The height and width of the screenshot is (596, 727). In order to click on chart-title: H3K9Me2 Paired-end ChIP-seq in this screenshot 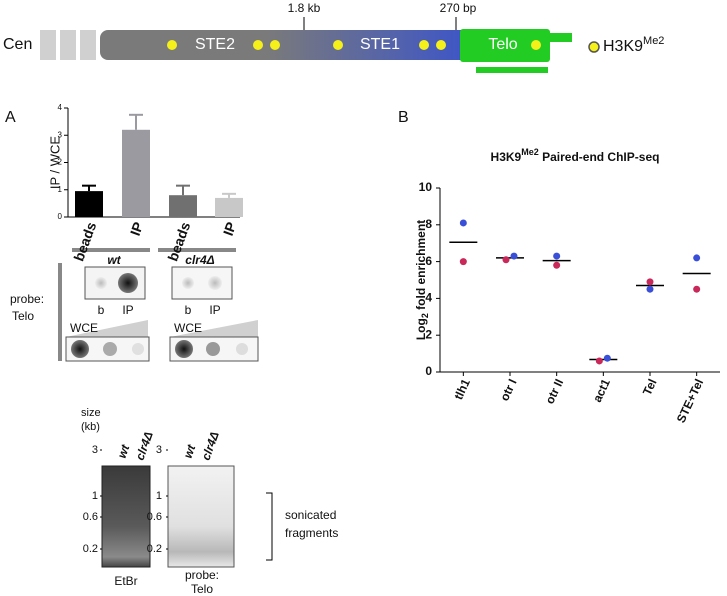, I will do `click(575, 155)`.